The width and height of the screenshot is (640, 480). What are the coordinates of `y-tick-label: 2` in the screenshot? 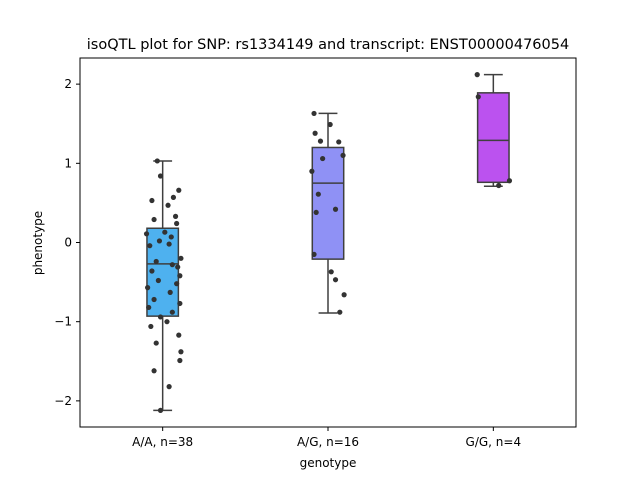 It's located at (68, 84).